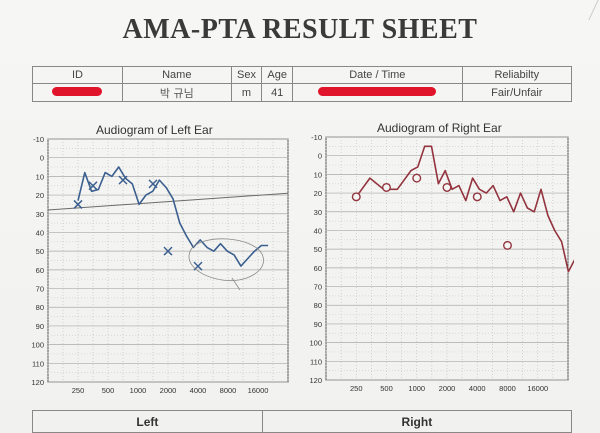 Image resolution: width=600 pixels, height=433 pixels. I want to click on info-value-row: 박 규님 m 41 Fair/Unfair, so click(302, 92).